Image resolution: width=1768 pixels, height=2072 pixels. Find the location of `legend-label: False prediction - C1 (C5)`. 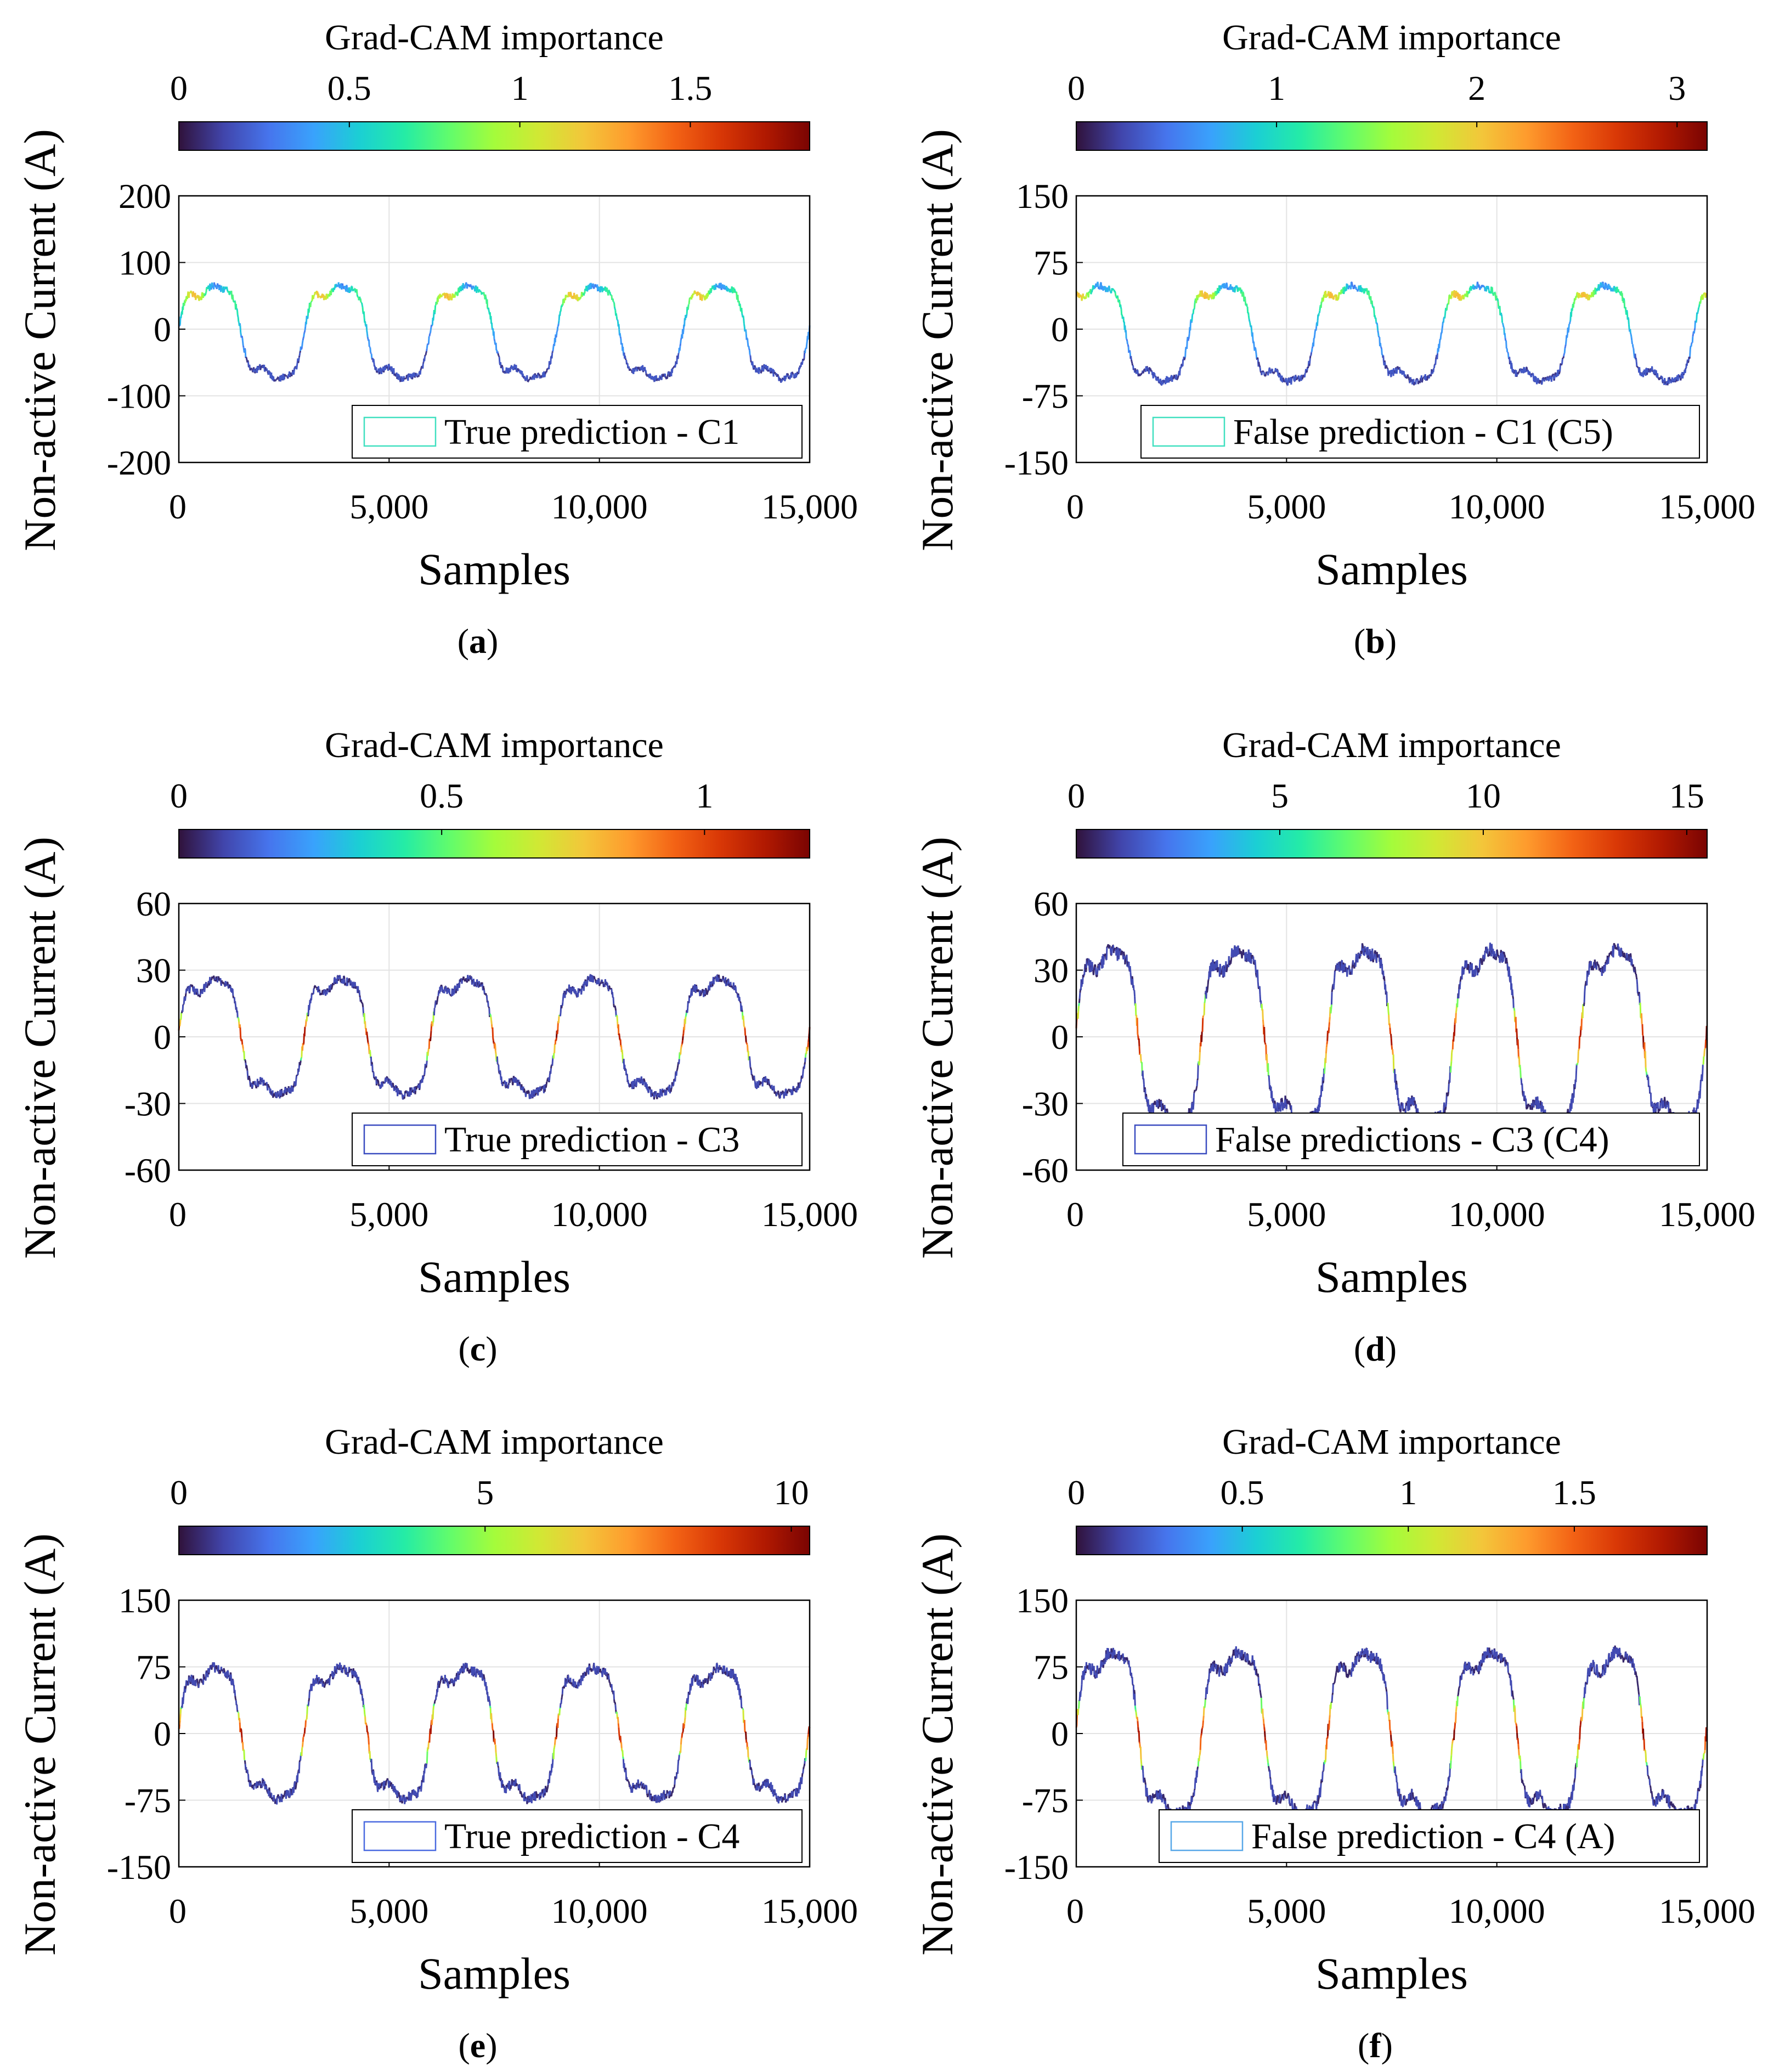

legend-label: False prediction - C1 (C5) is located at coordinates (1423, 432).